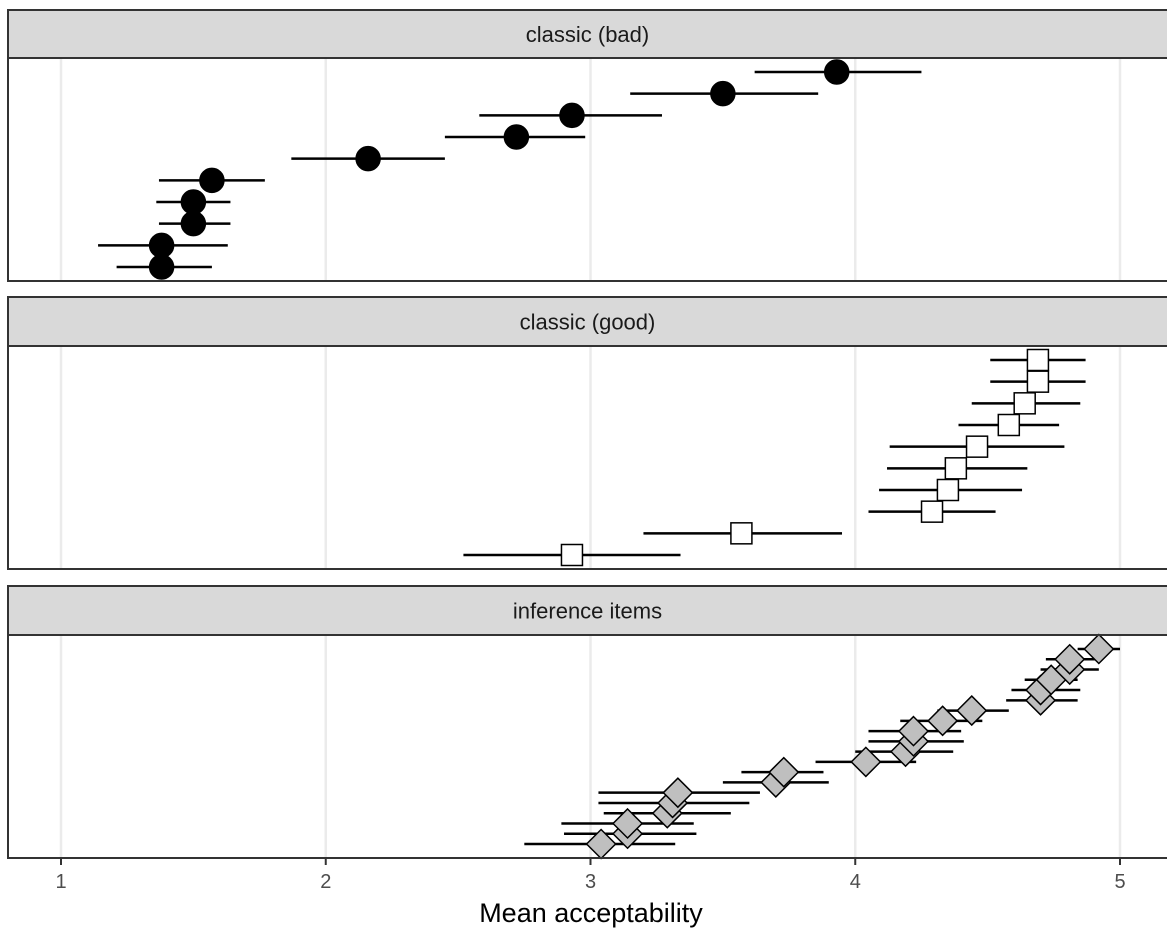 The width and height of the screenshot is (1167, 936). What do you see at coordinates (1119, 882) in the screenshot?
I see `x-tick-label: 5` at bounding box center [1119, 882].